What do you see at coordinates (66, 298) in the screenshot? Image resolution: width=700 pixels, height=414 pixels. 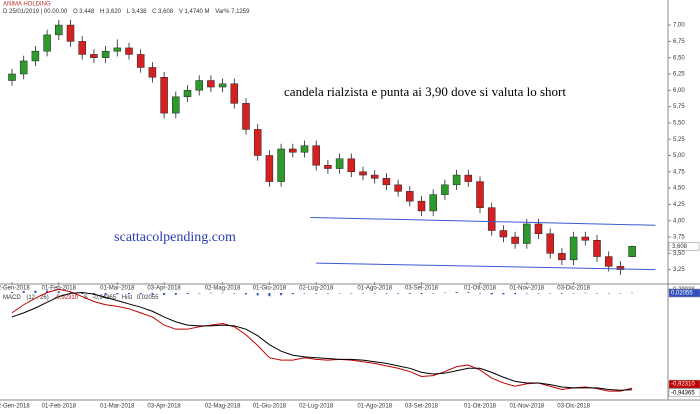 I see `macd-value: -0,92310` at bounding box center [66, 298].